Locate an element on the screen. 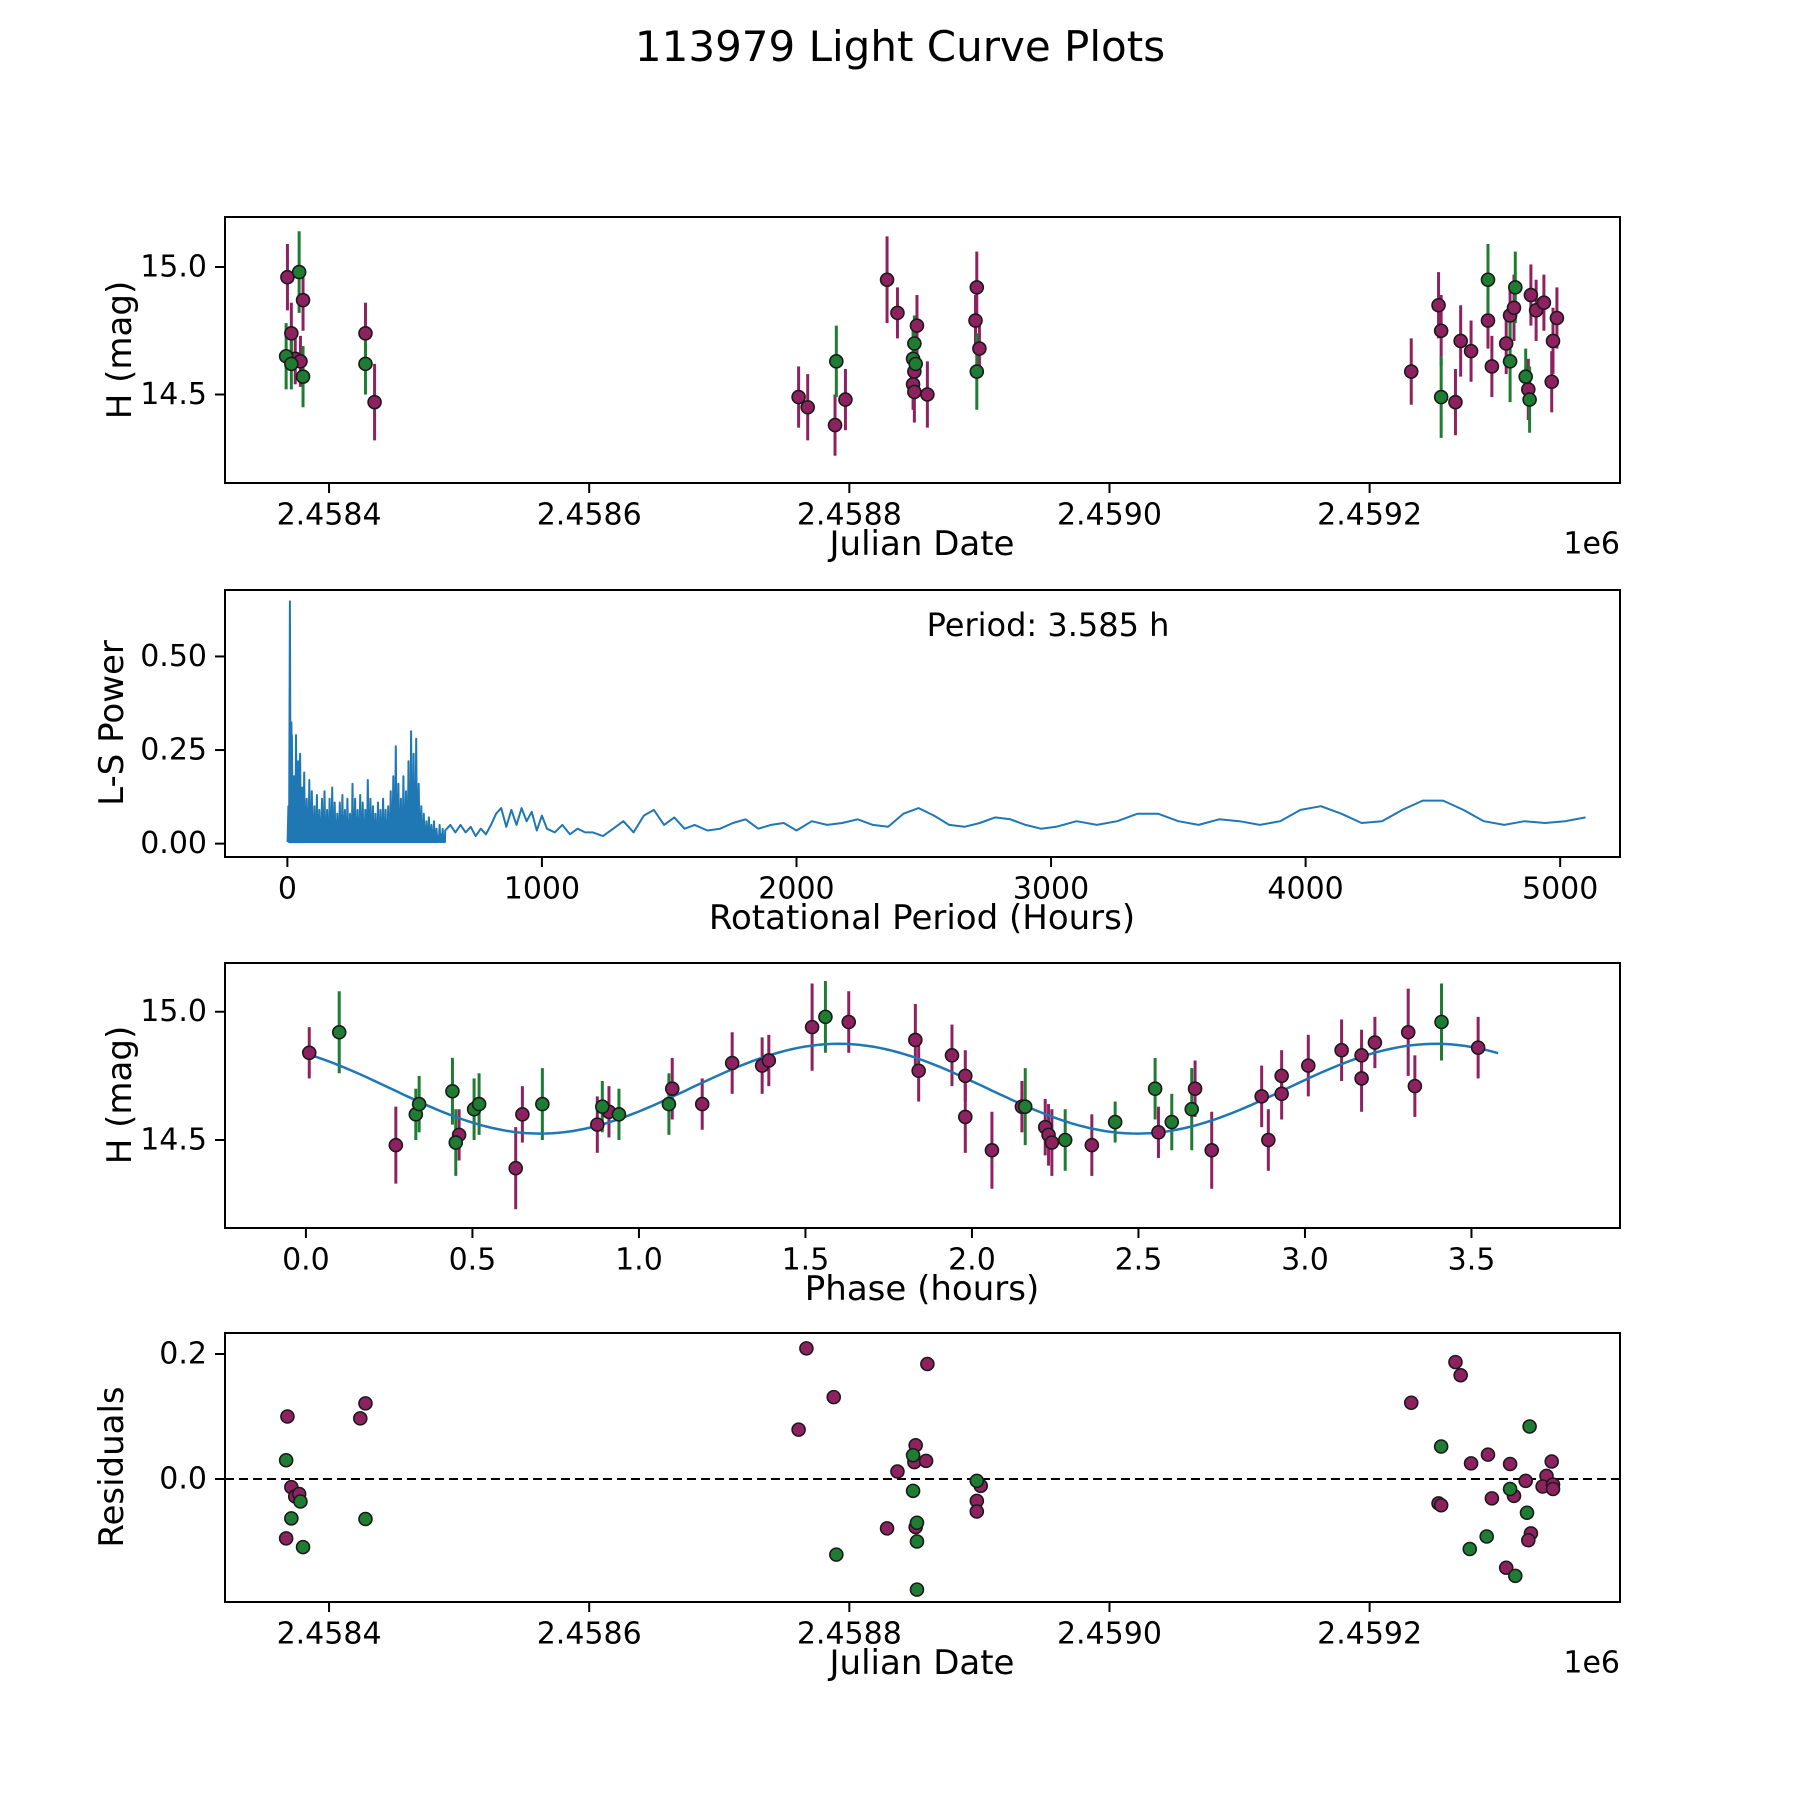 The image size is (1800, 1800). light-curve-panel: 2.4584 2.4586 2.4588 2.4590 2.4592 15.0 14.5 is located at coordinates (880, 374).